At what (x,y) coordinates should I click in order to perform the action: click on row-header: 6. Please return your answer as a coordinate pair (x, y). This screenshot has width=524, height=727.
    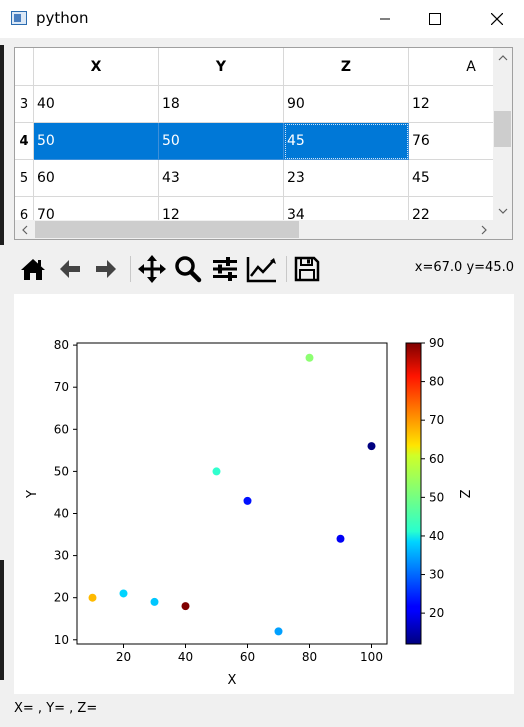
    Looking at the image, I should click on (24, 208).